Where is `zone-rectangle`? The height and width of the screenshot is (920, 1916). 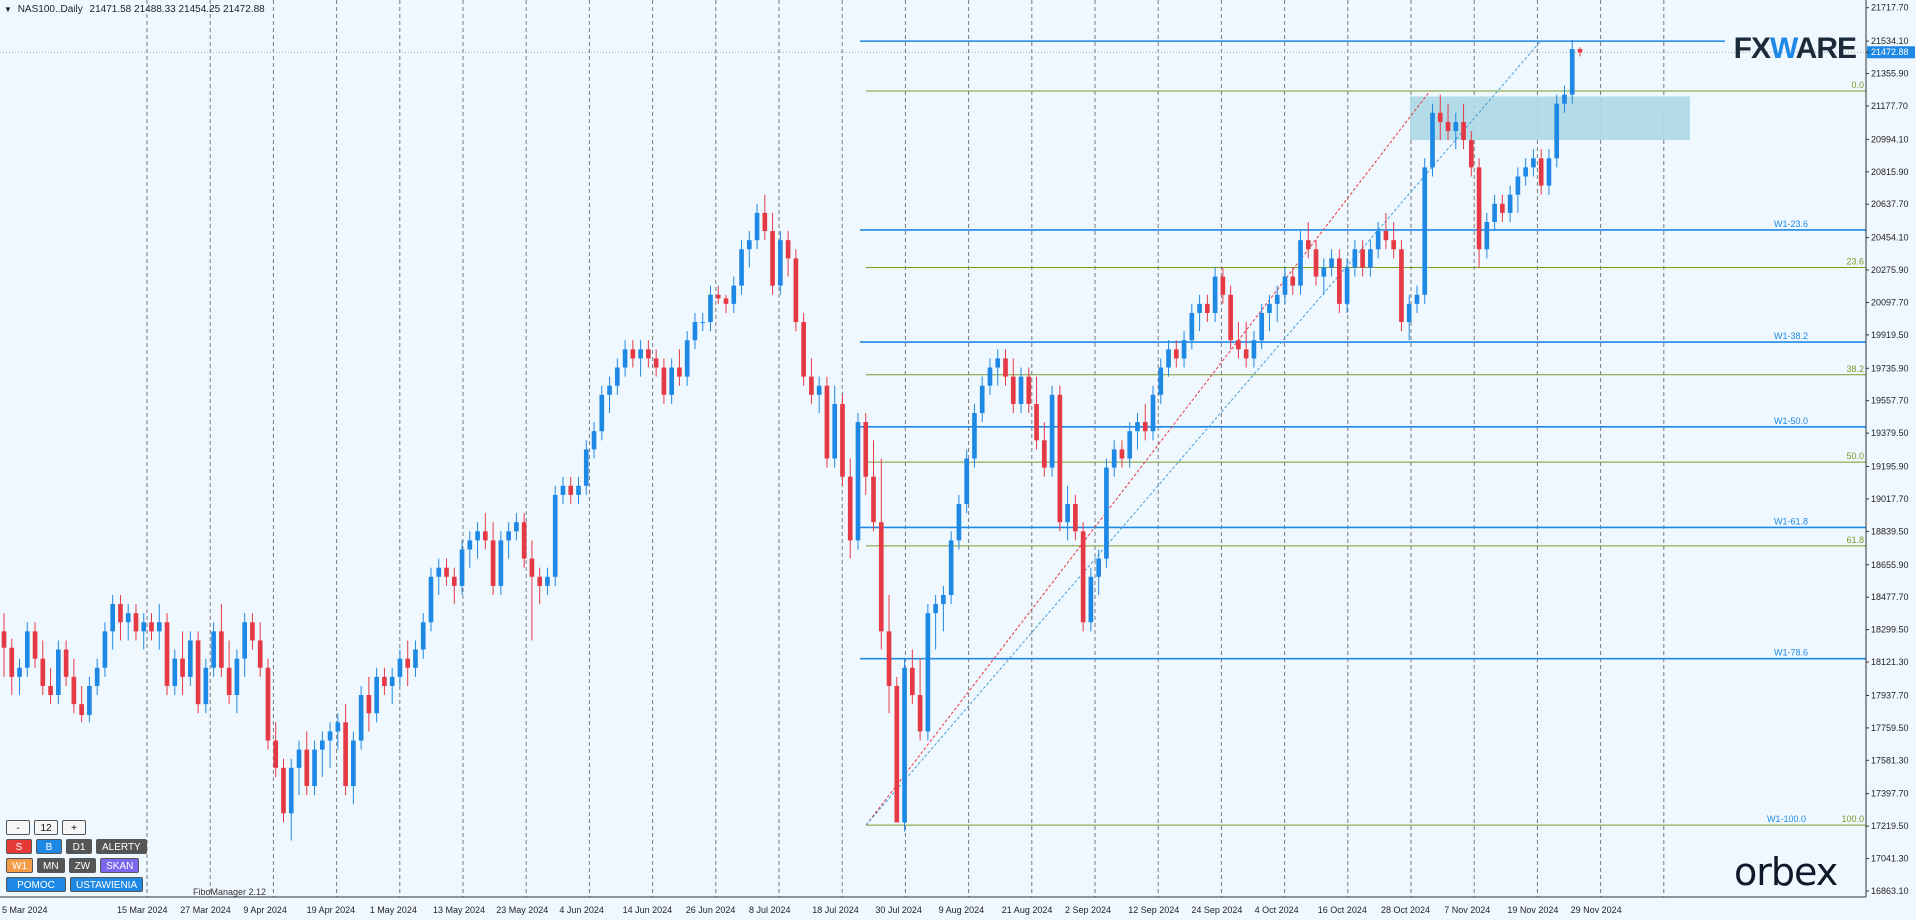
zone-rectangle is located at coordinates (1550, 118).